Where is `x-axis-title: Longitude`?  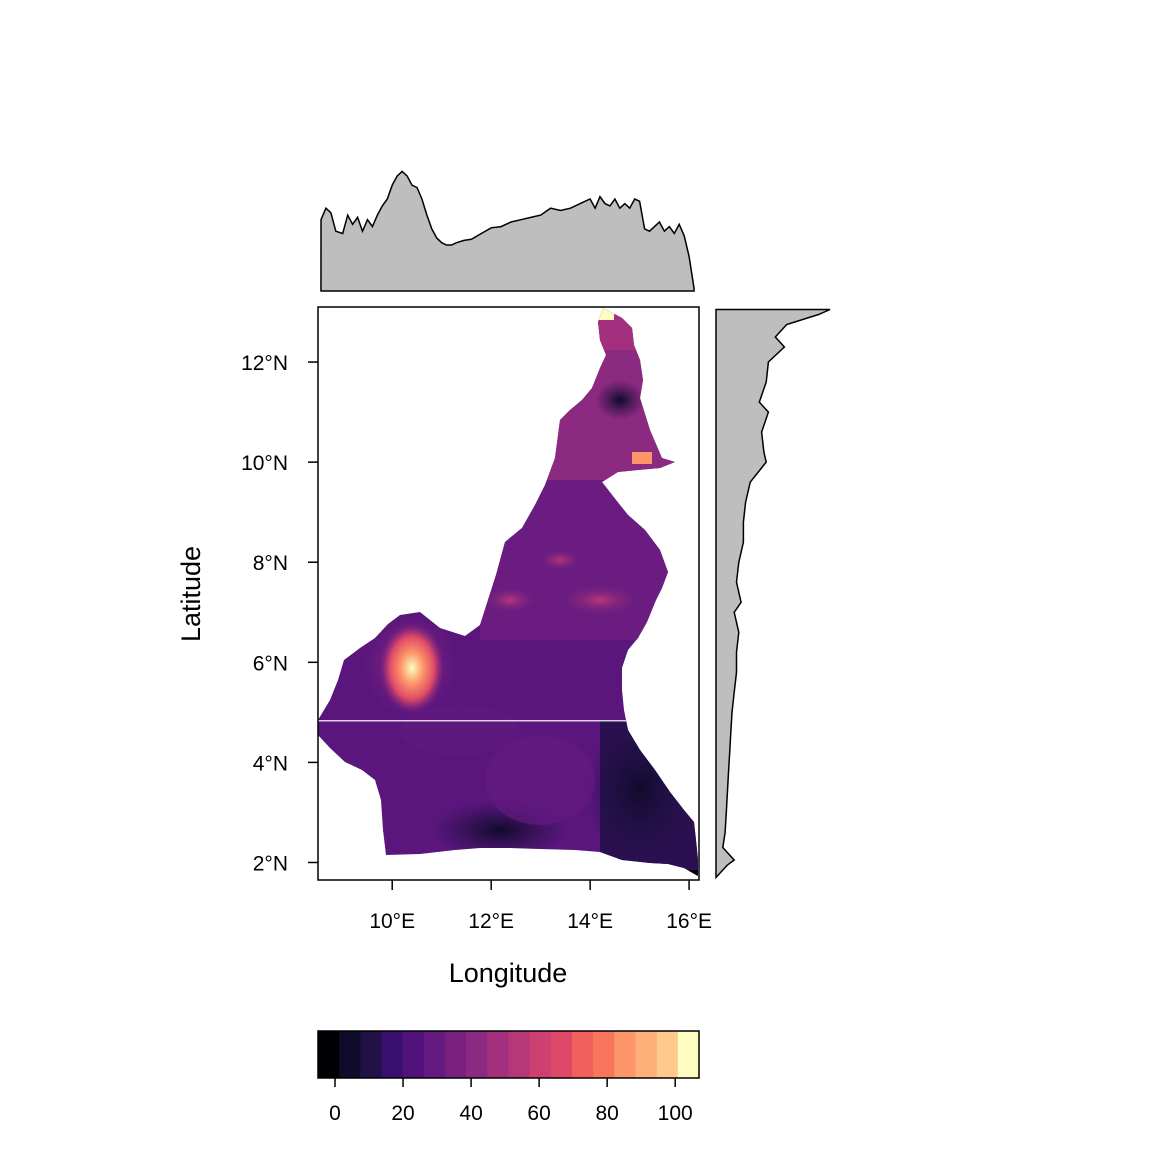 x-axis-title: Longitude is located at coordinates (508, 973).